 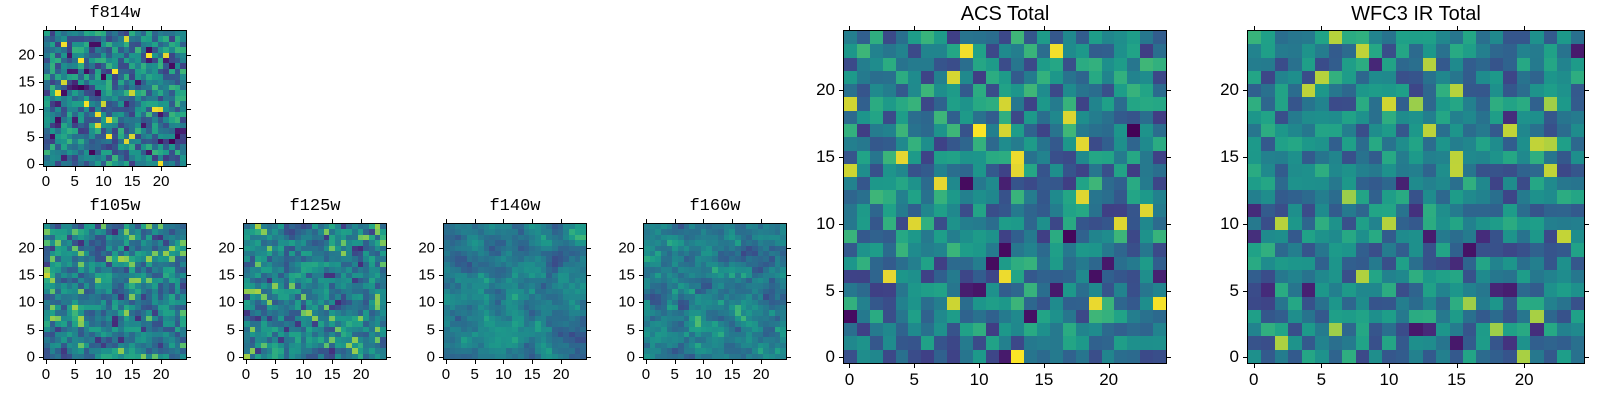 I want to click on xtick-label-wfc3-ir-total-10: 10, so click(x=1389, y=379).